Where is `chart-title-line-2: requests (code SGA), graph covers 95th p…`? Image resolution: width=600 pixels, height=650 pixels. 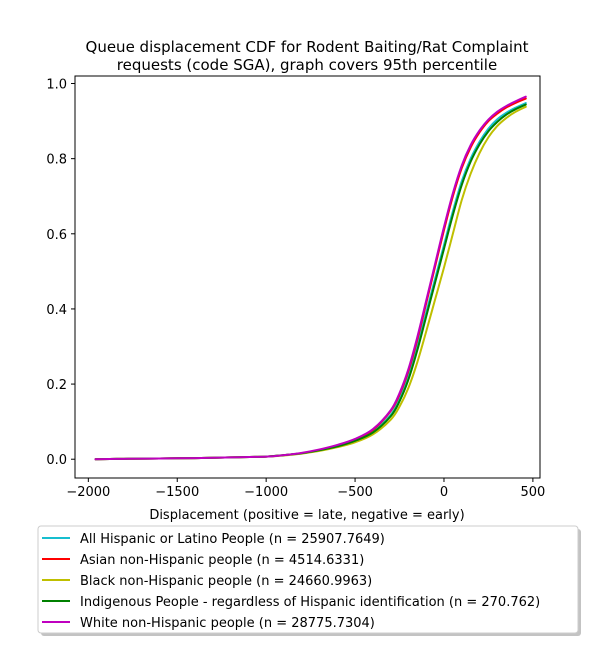 chart-title-line-2: requests (code SGA), graph covers 95th p… is located at coordinates (307, 65).